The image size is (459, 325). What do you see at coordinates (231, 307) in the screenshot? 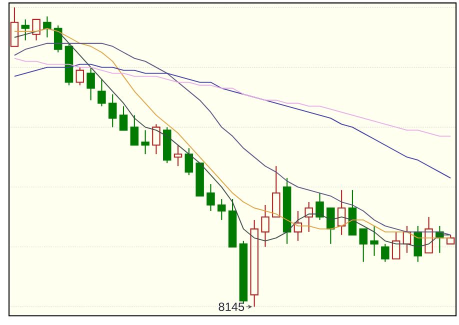
I see `annotation: 8145` at bounding box center [231, 307].